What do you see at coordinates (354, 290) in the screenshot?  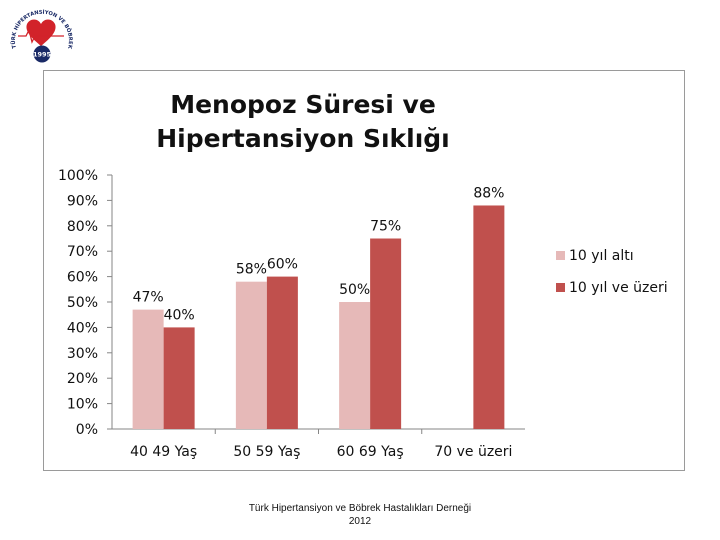 I see `data-label: 50%` at bounding box center [354, 290].